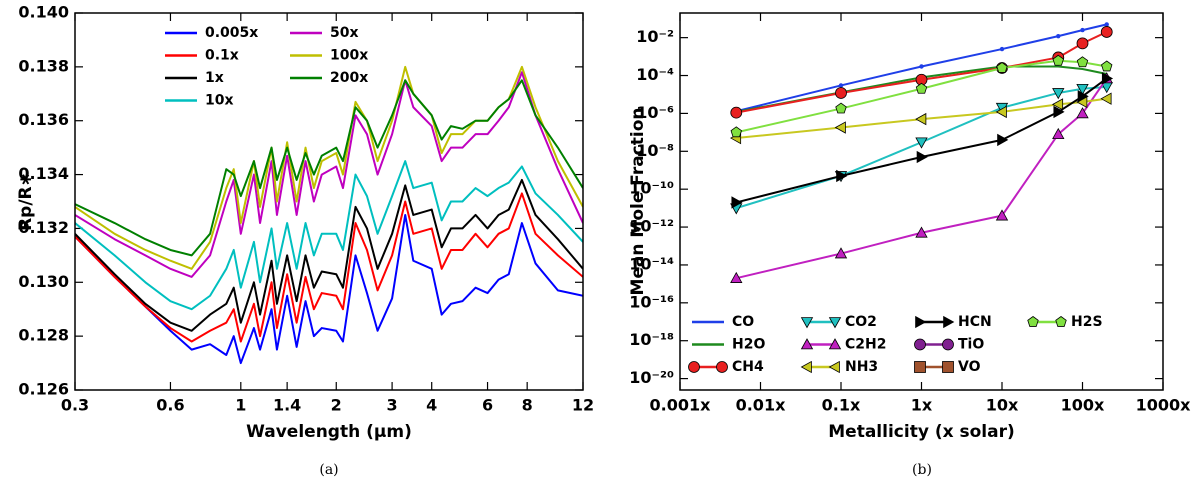 Image resolution: width=1202 pixels, height=485 pixels. What do you see at coordinates (222, 56) in the screenshot?
I see `legend-label: 0.1x` at bounding box center [222, 56].